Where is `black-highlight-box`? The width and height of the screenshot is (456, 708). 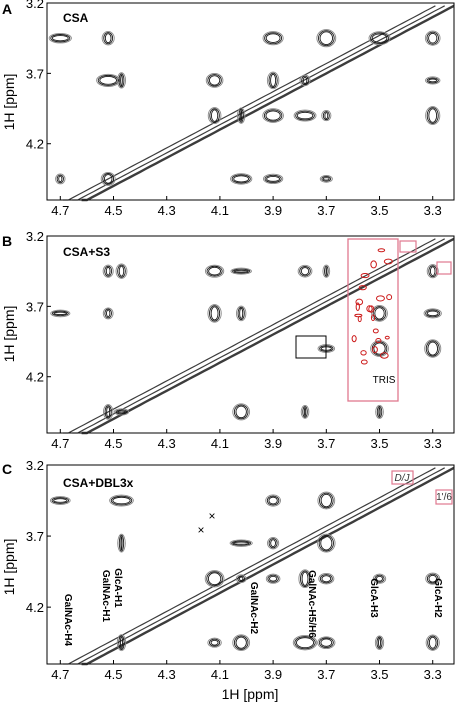 black-highlight-box is located at coordinates (311, 347).